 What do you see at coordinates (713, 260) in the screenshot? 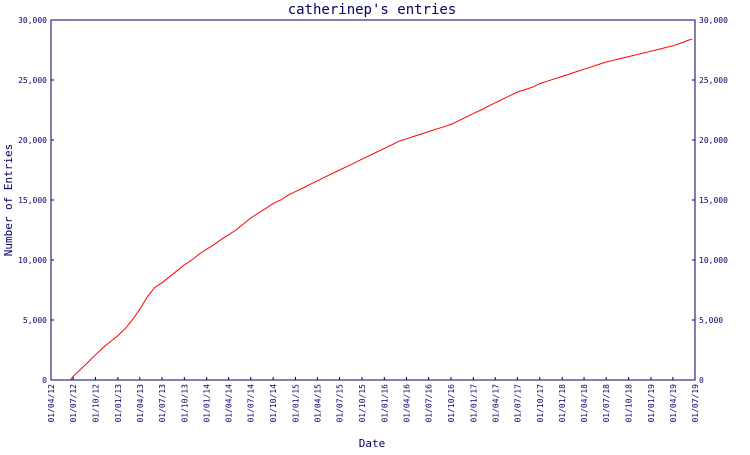
I see `y-tick-label-right: 10,000` at bounding box center [713, 260].